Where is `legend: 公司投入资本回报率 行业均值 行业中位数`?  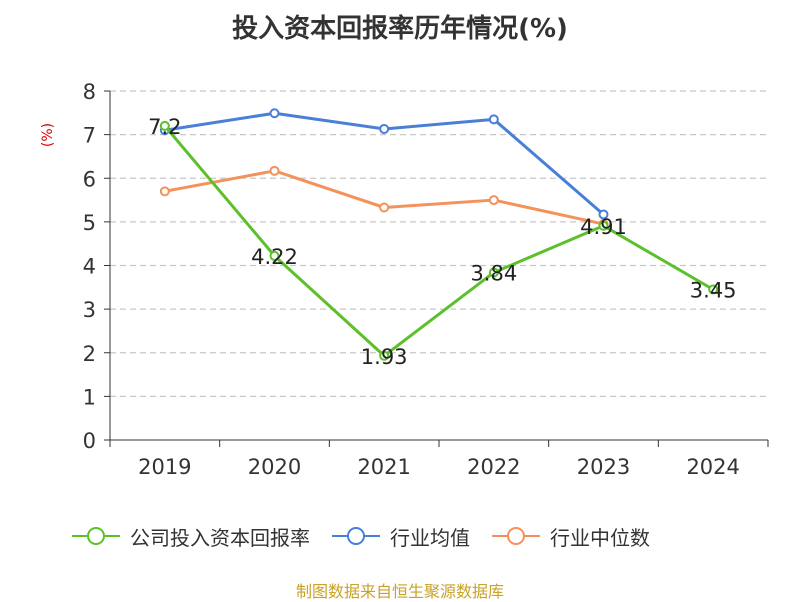
legend: 公司投入资本回报率 行业均值 行业中位数 is located at coordinates (410, 536).